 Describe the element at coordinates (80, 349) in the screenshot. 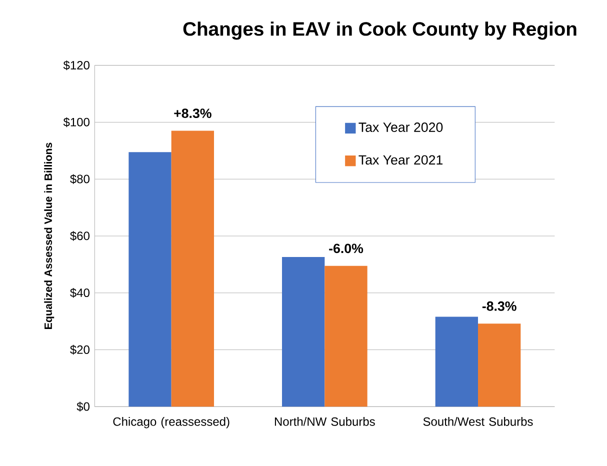

I see `y-tick-label: $20` at that location.